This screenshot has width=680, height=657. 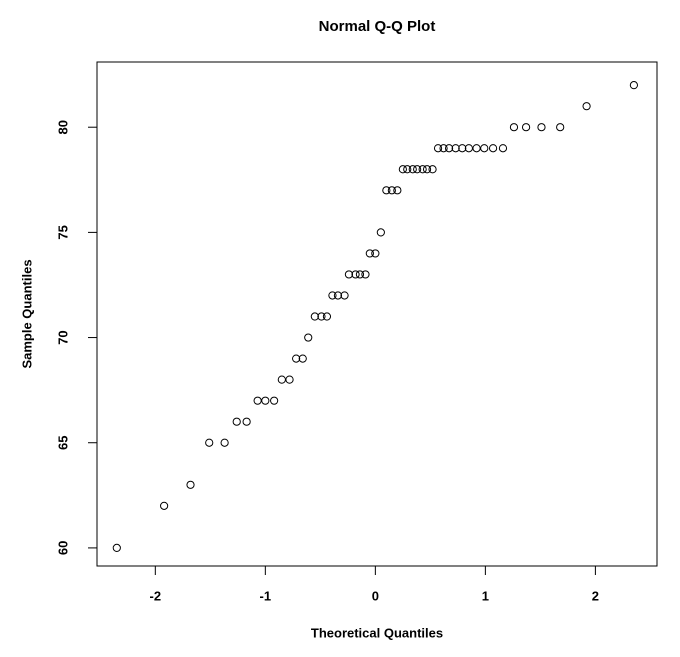 I want to click on y-tick-label: 60, so click(x=62, y=548).